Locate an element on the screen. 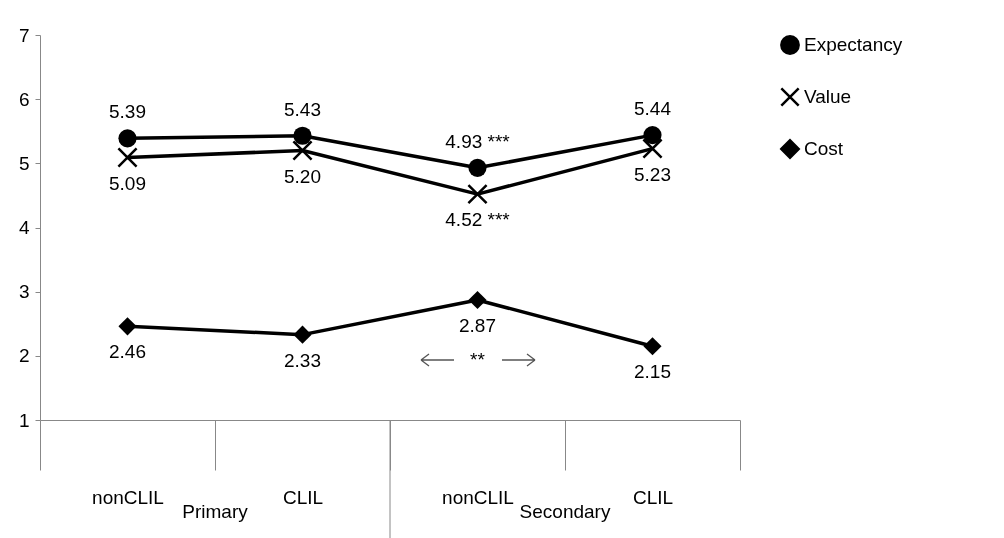 This screenshot has height=538, width=1004. y-tick-label: 4 is located at coordinates (24, 227).